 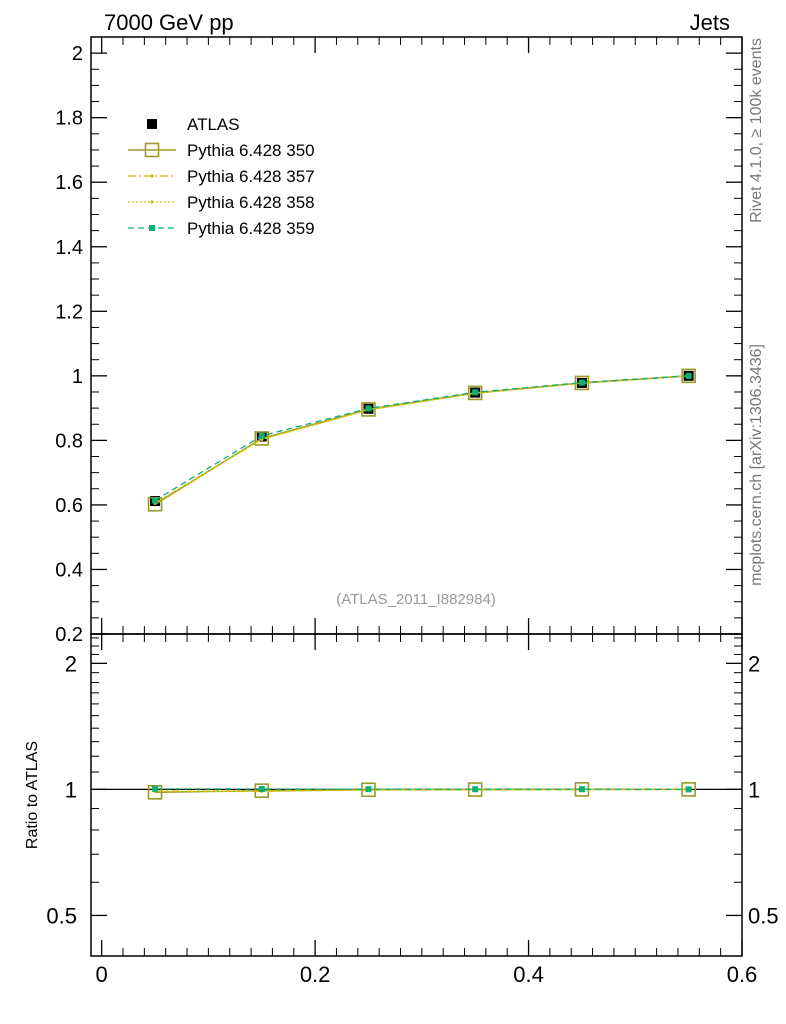 I want to click on legend-label-data: ATLAS, so click(x=213, y=124).